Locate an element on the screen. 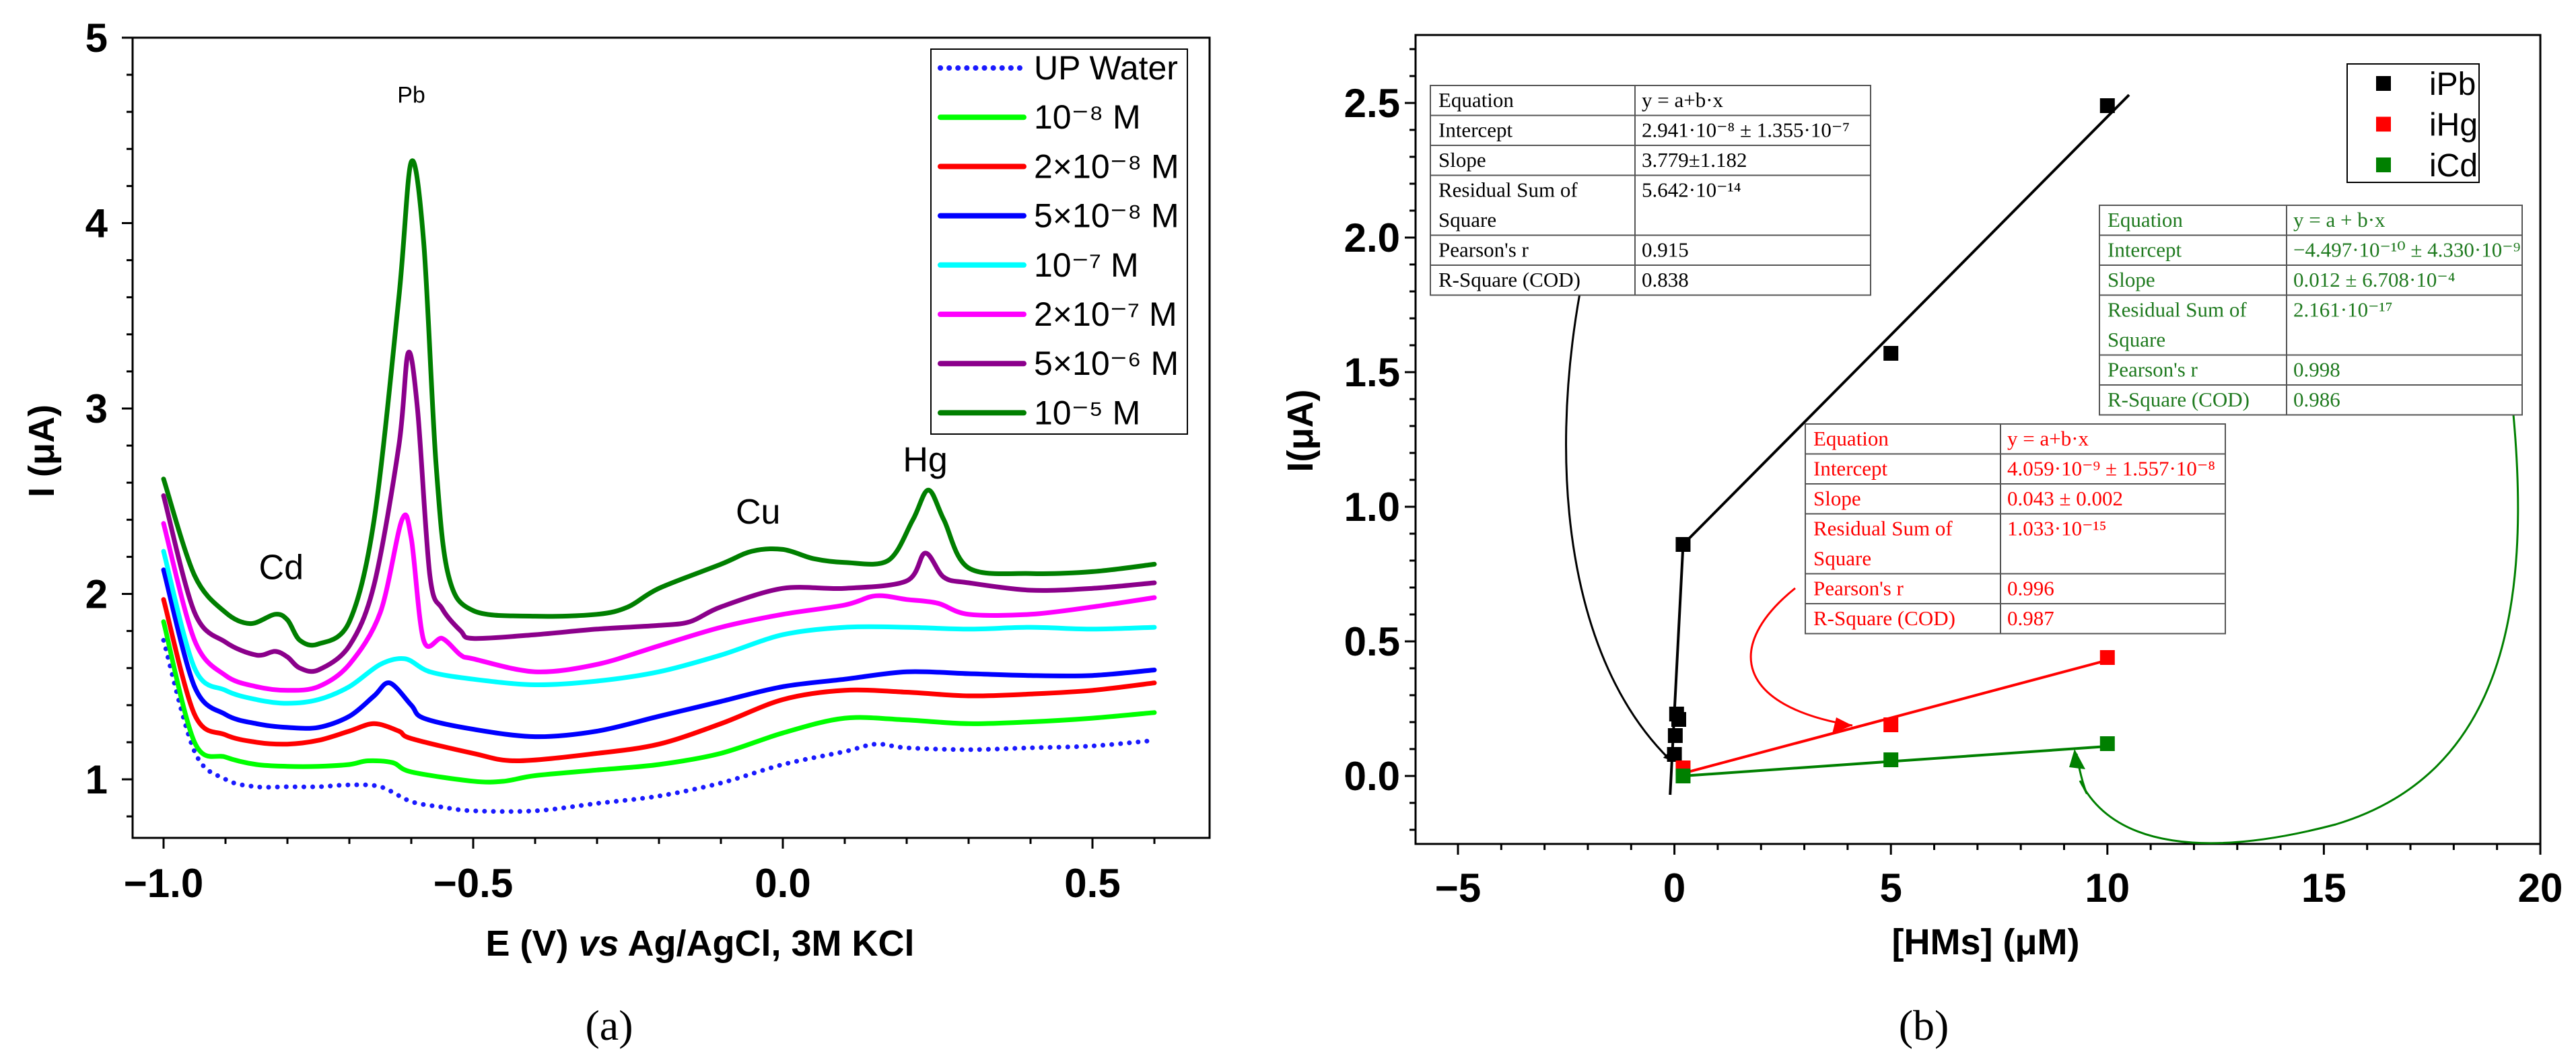  legend-label: UP Water is located at coordinates (1106, 68).